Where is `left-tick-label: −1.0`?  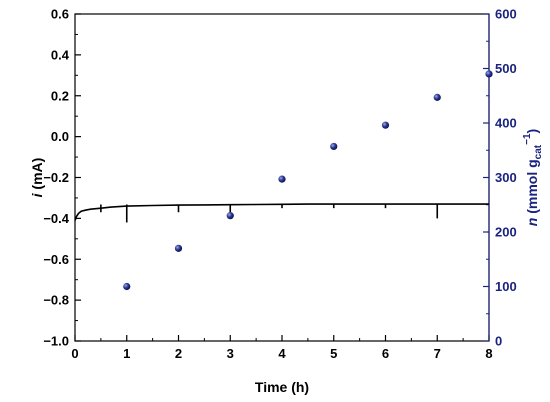
left-tick-label: −1.0 is located at coordinates (56, 341).